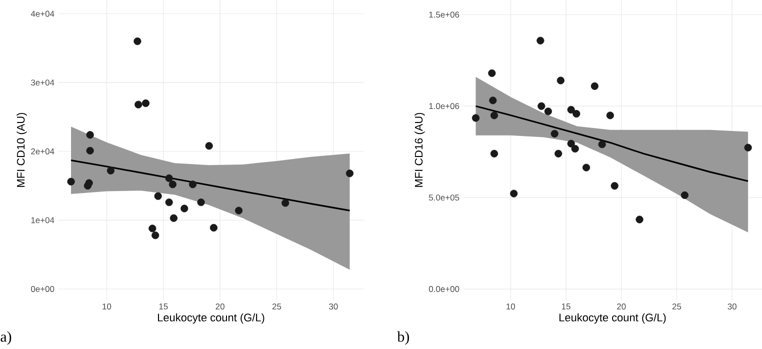  I want to click on y-axis-title: MFI CD16 (AU), so click(419, 149).